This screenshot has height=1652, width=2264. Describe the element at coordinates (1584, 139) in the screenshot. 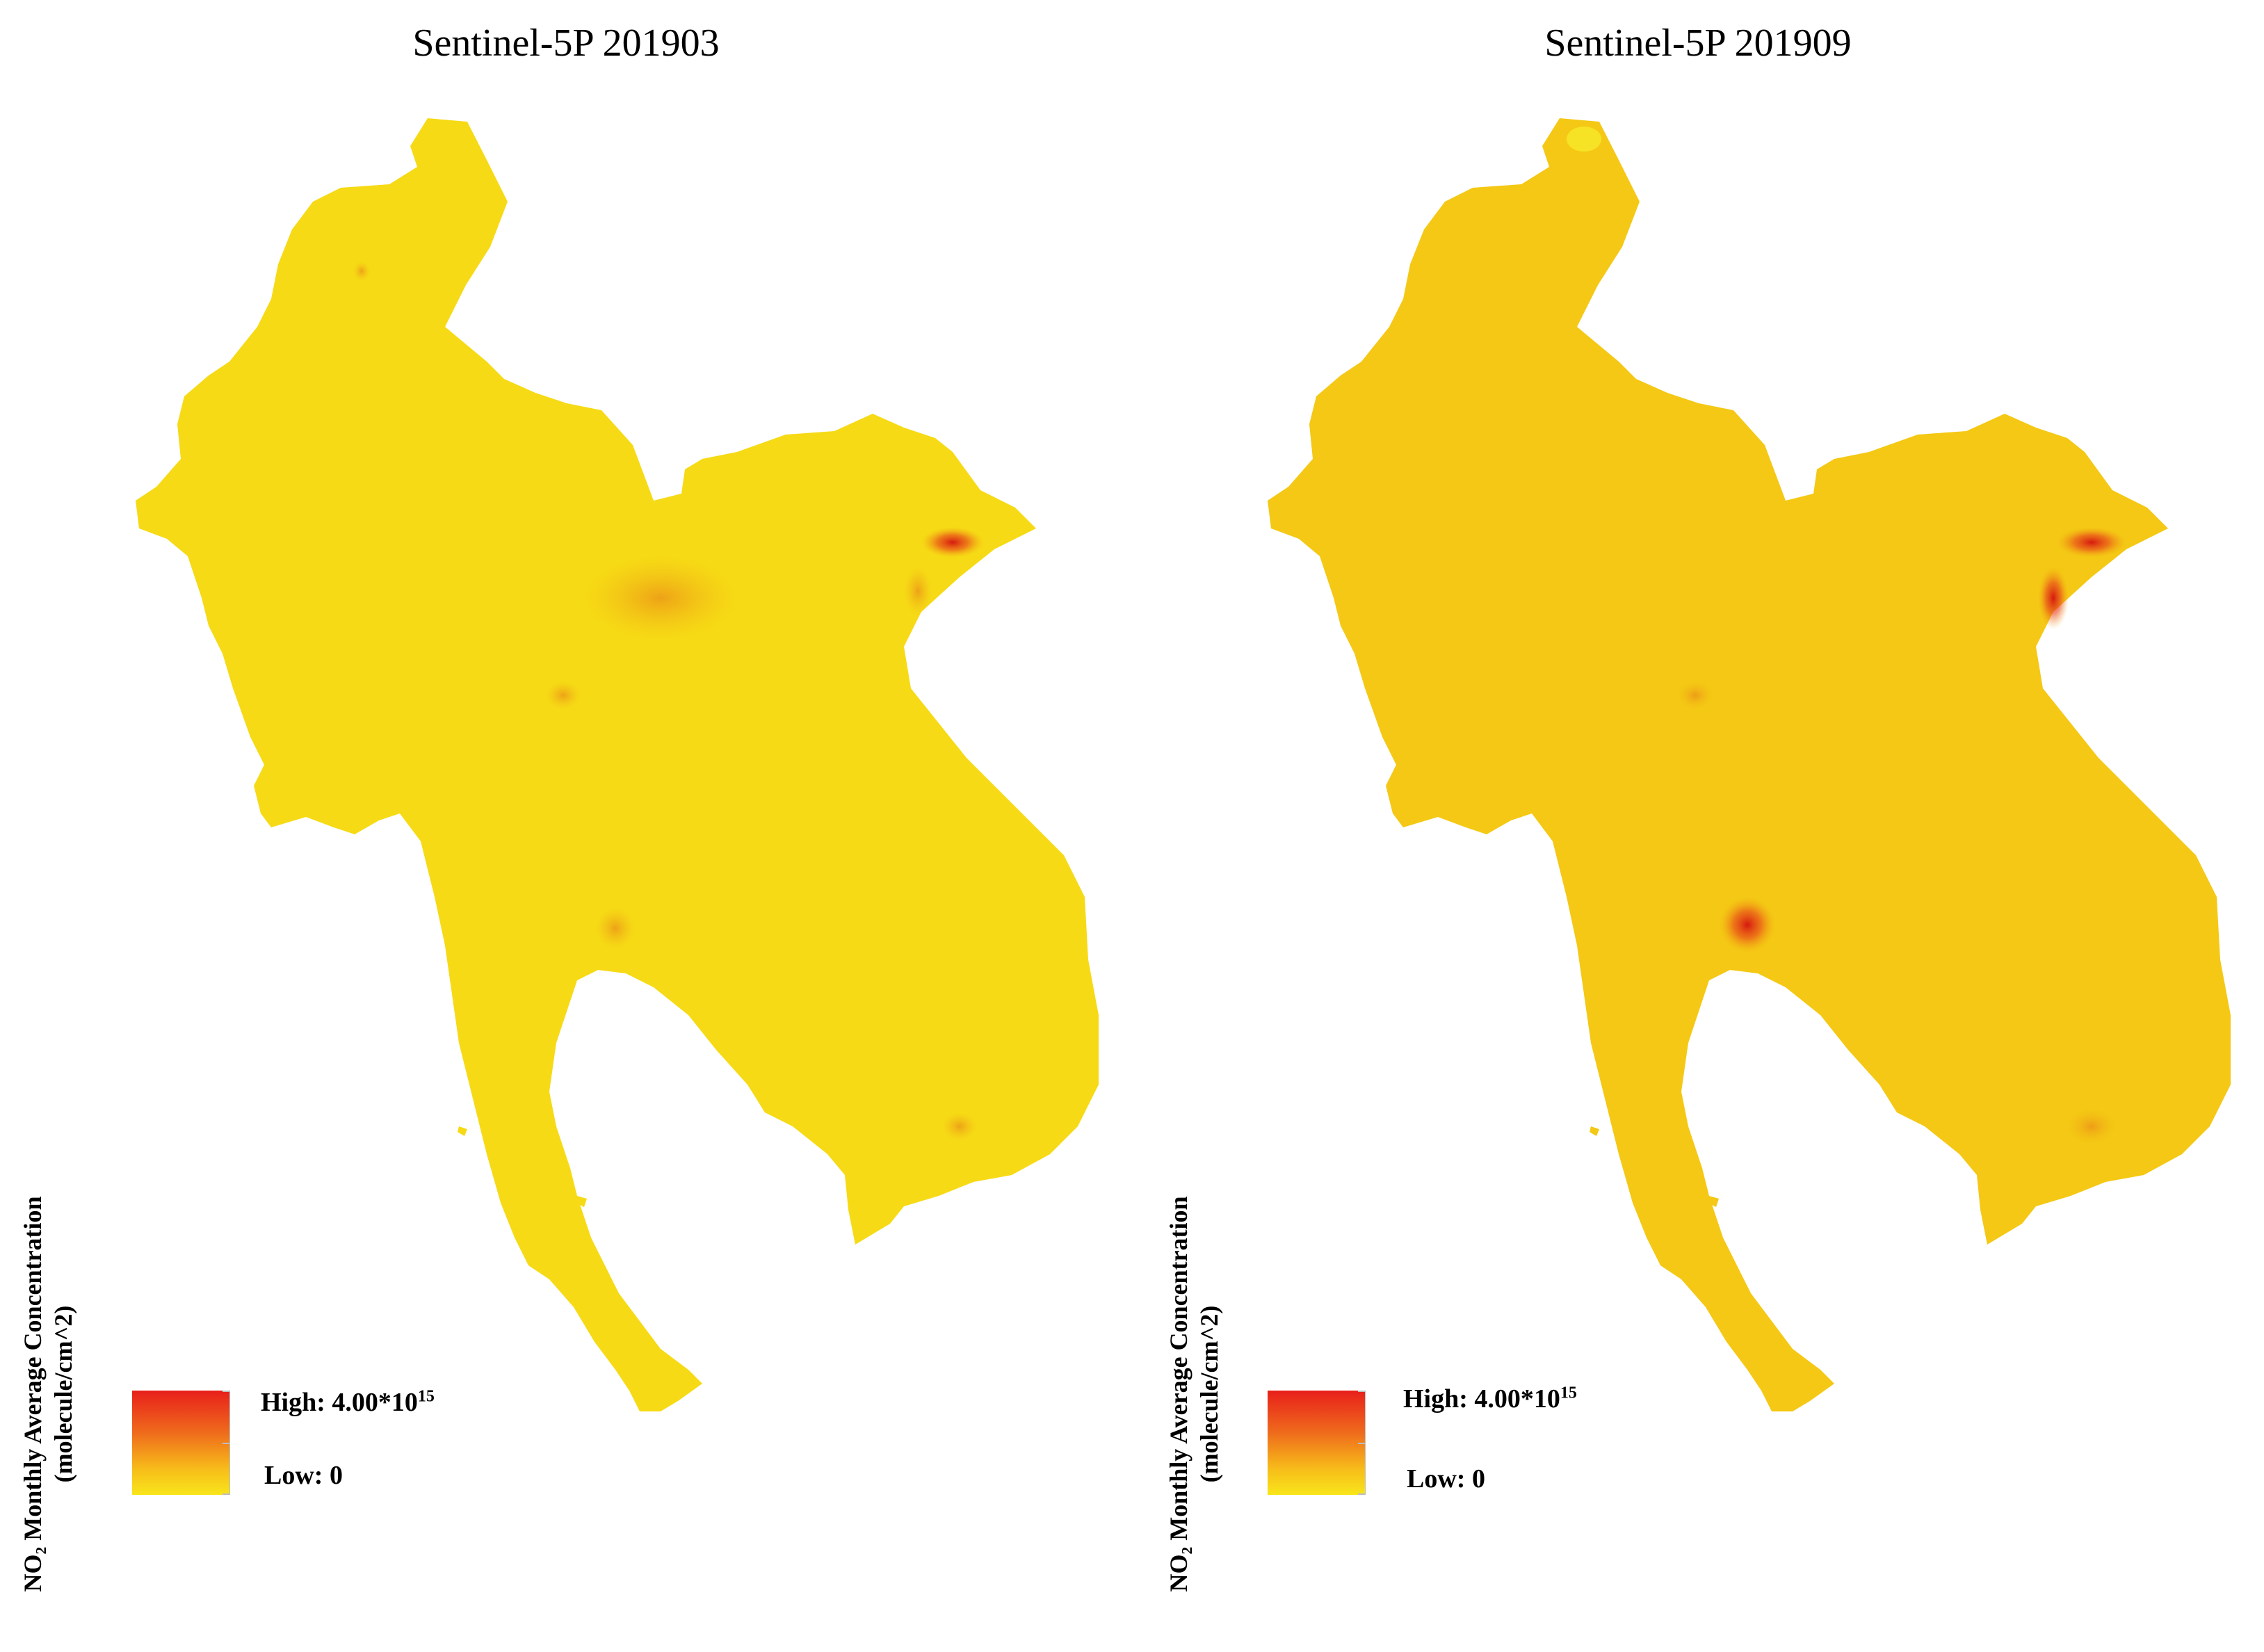

I see `northern-light-patch` at that location.